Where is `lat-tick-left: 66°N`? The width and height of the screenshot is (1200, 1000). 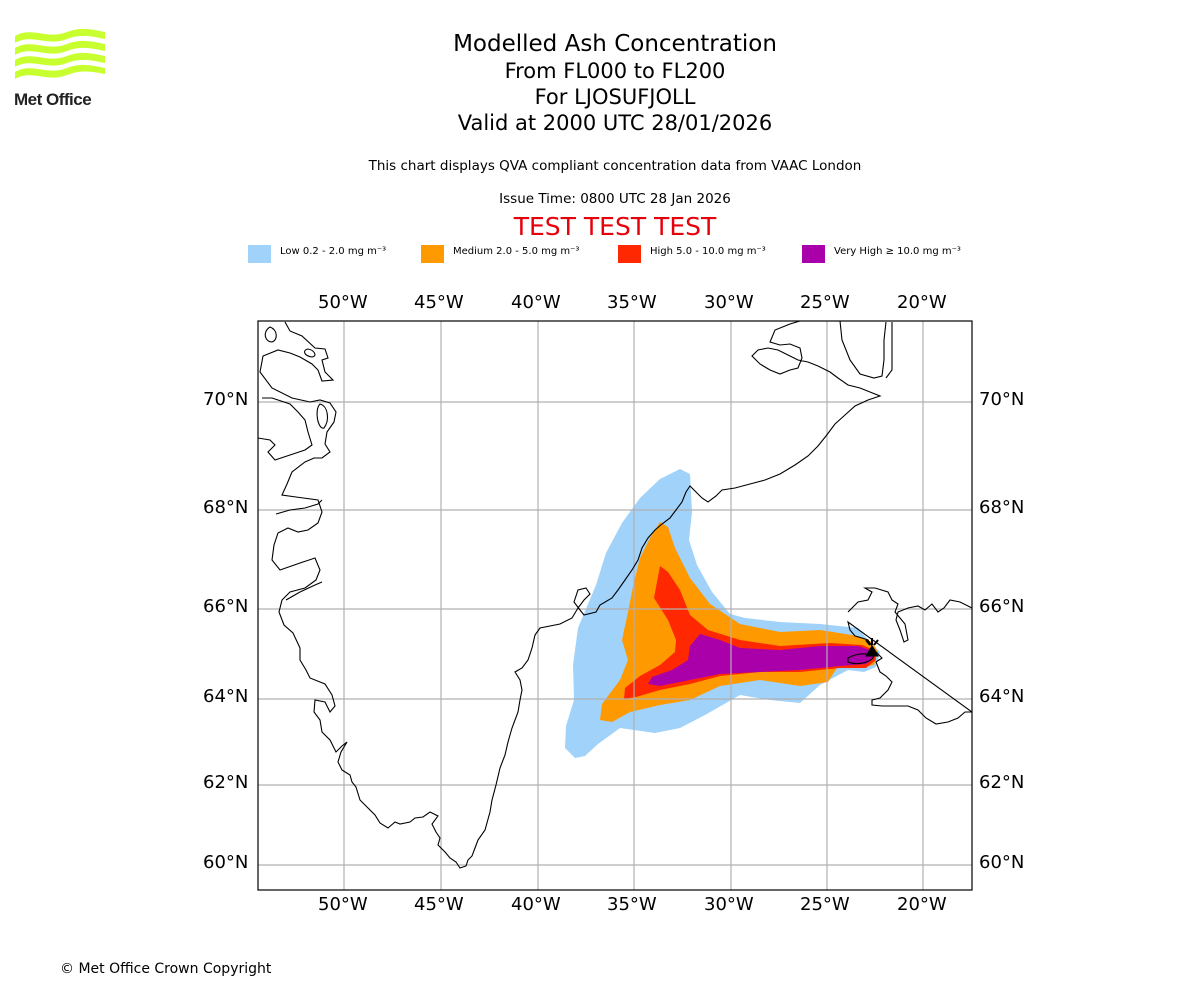
lat-tick-left: 66°N is located at coordinates (226, 606).